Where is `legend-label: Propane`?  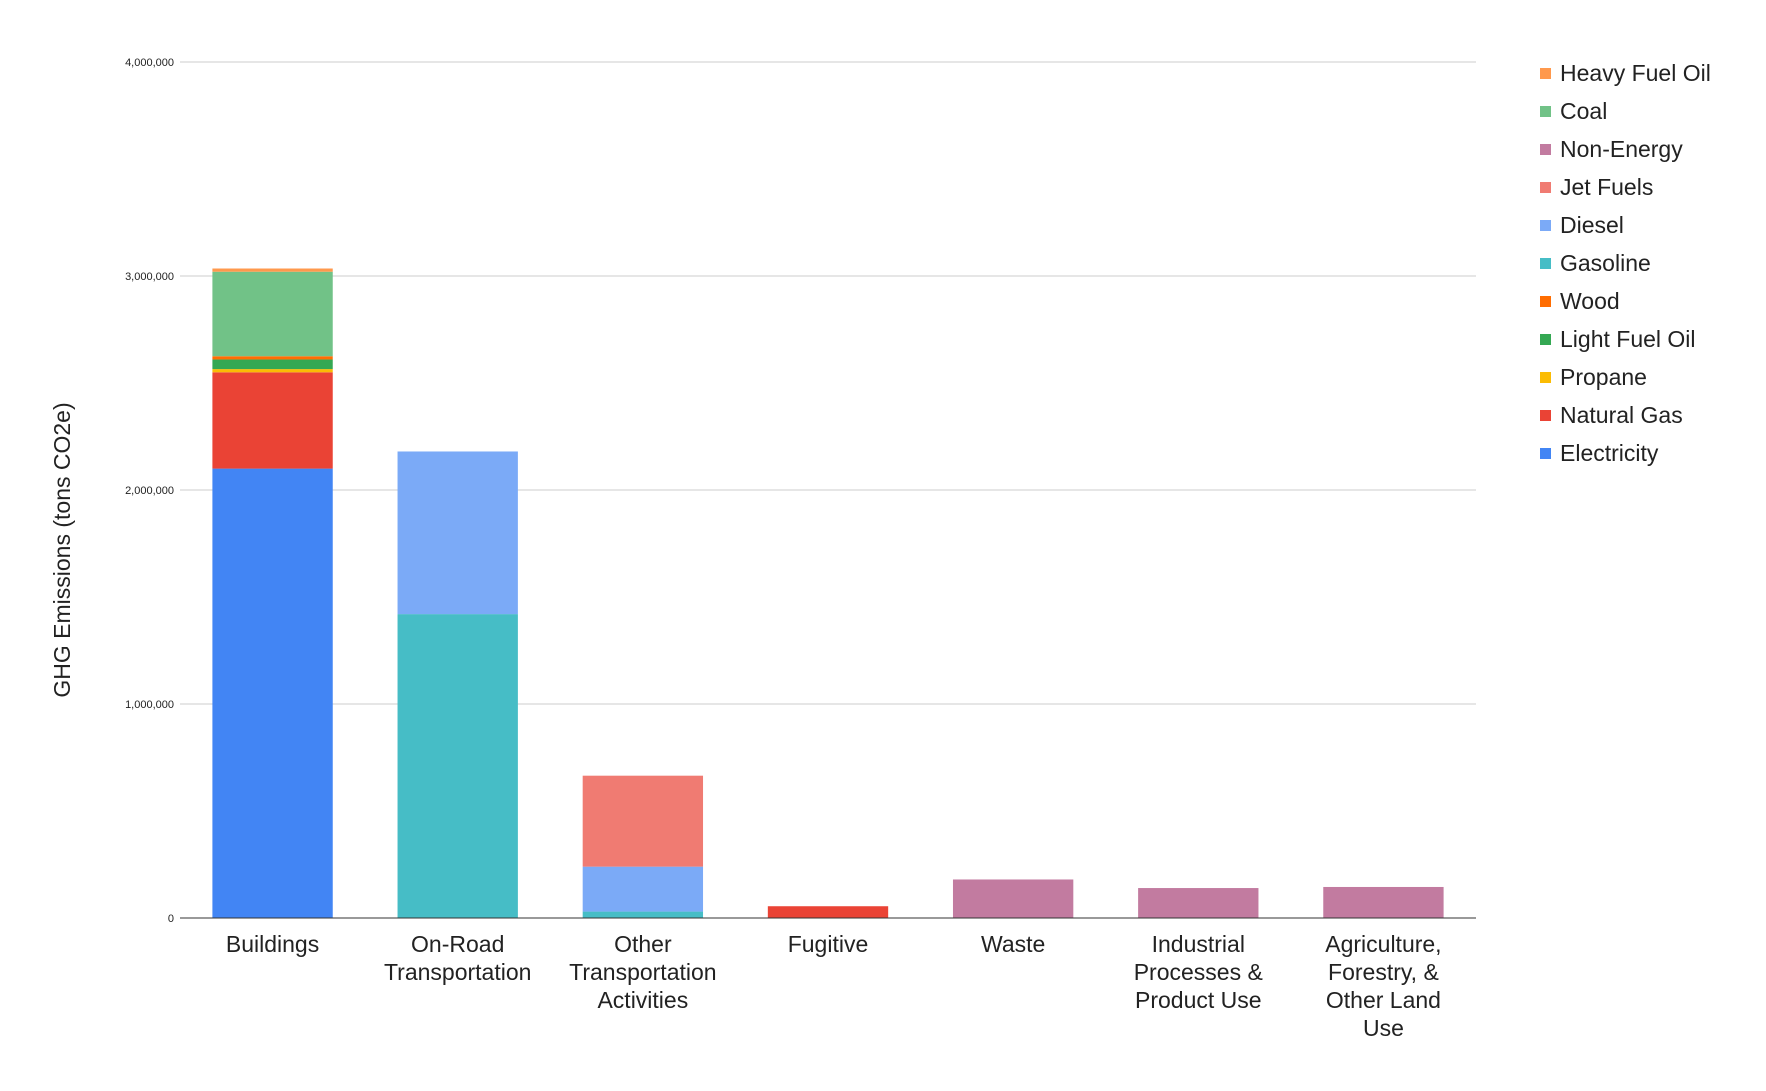 legend-label: Propane is located at coordinates (1603, 376).